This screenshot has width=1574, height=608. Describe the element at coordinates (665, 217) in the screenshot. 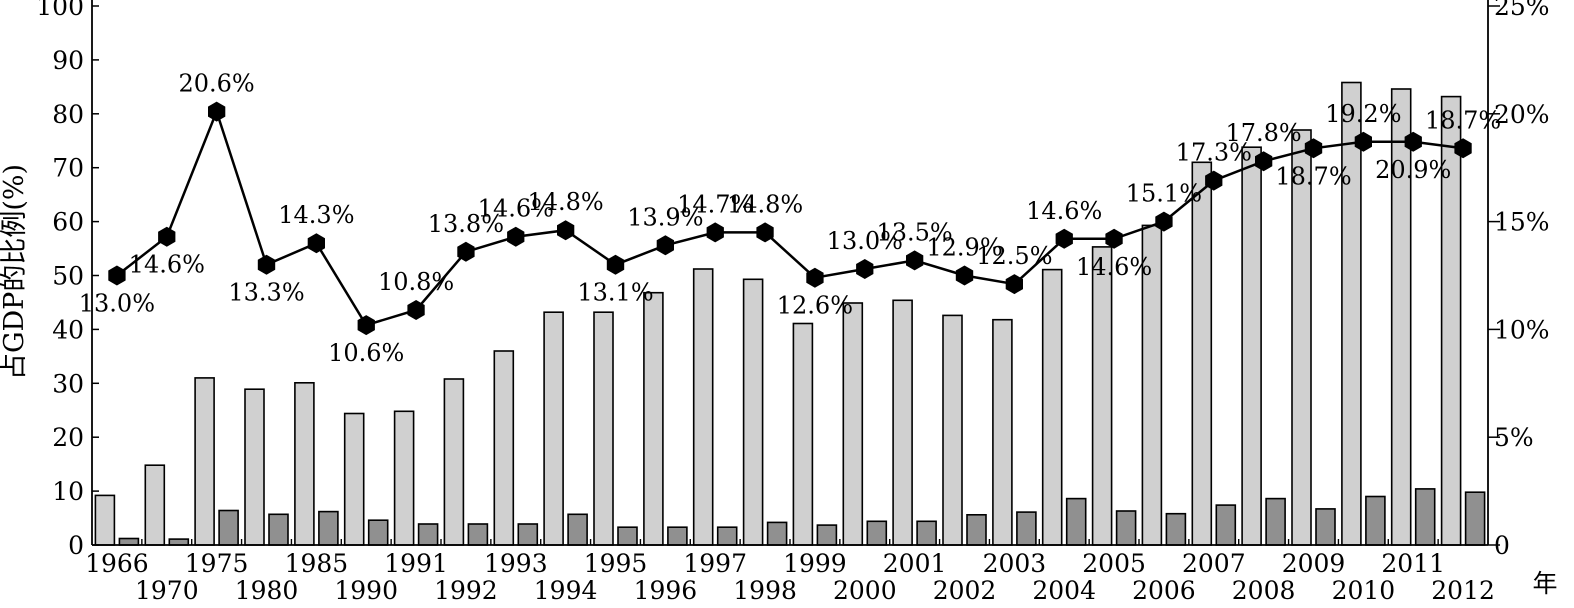

I see `data-label: 13.9%` at that location.